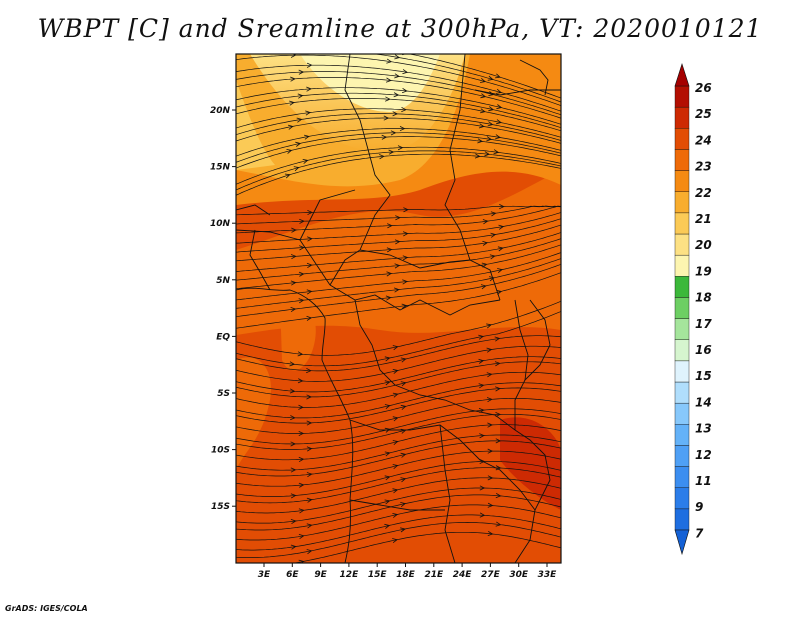 The width and height of the screenshot is (800, 618). I want to click on lat-tick-label: 15S, so click(220, 507).